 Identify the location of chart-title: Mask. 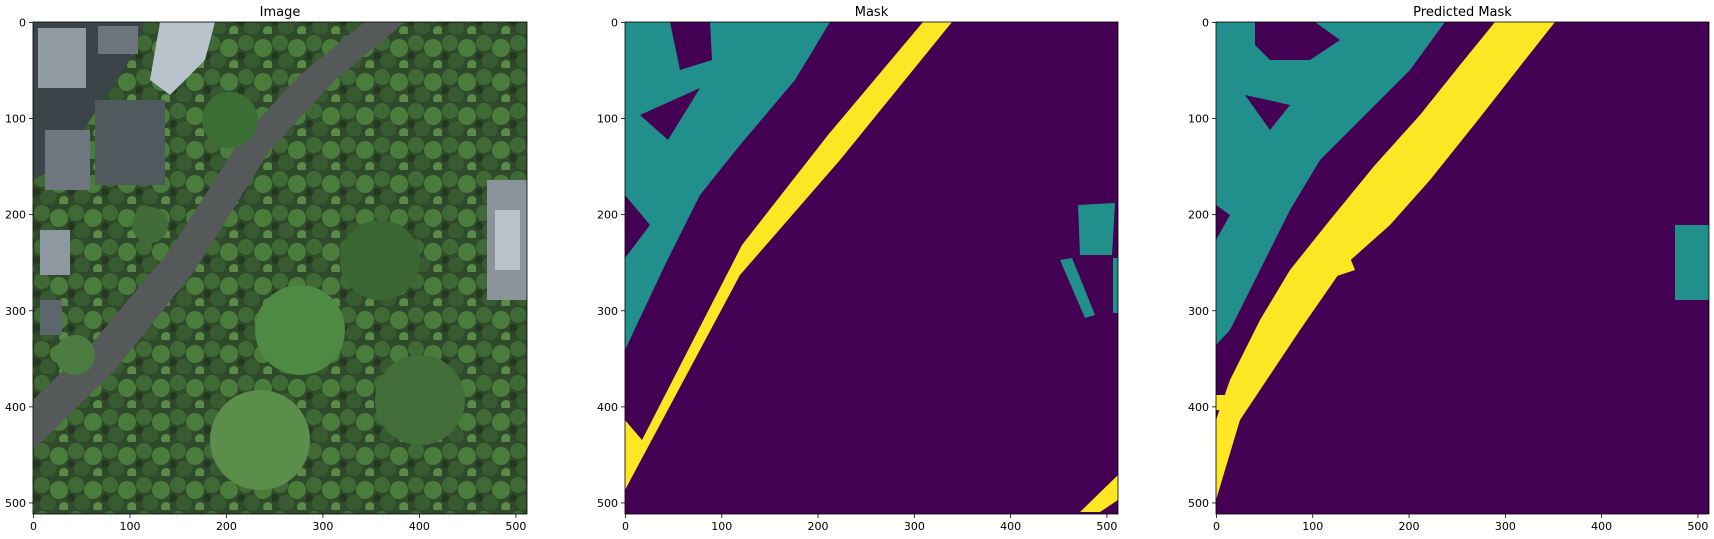
(872, 12).